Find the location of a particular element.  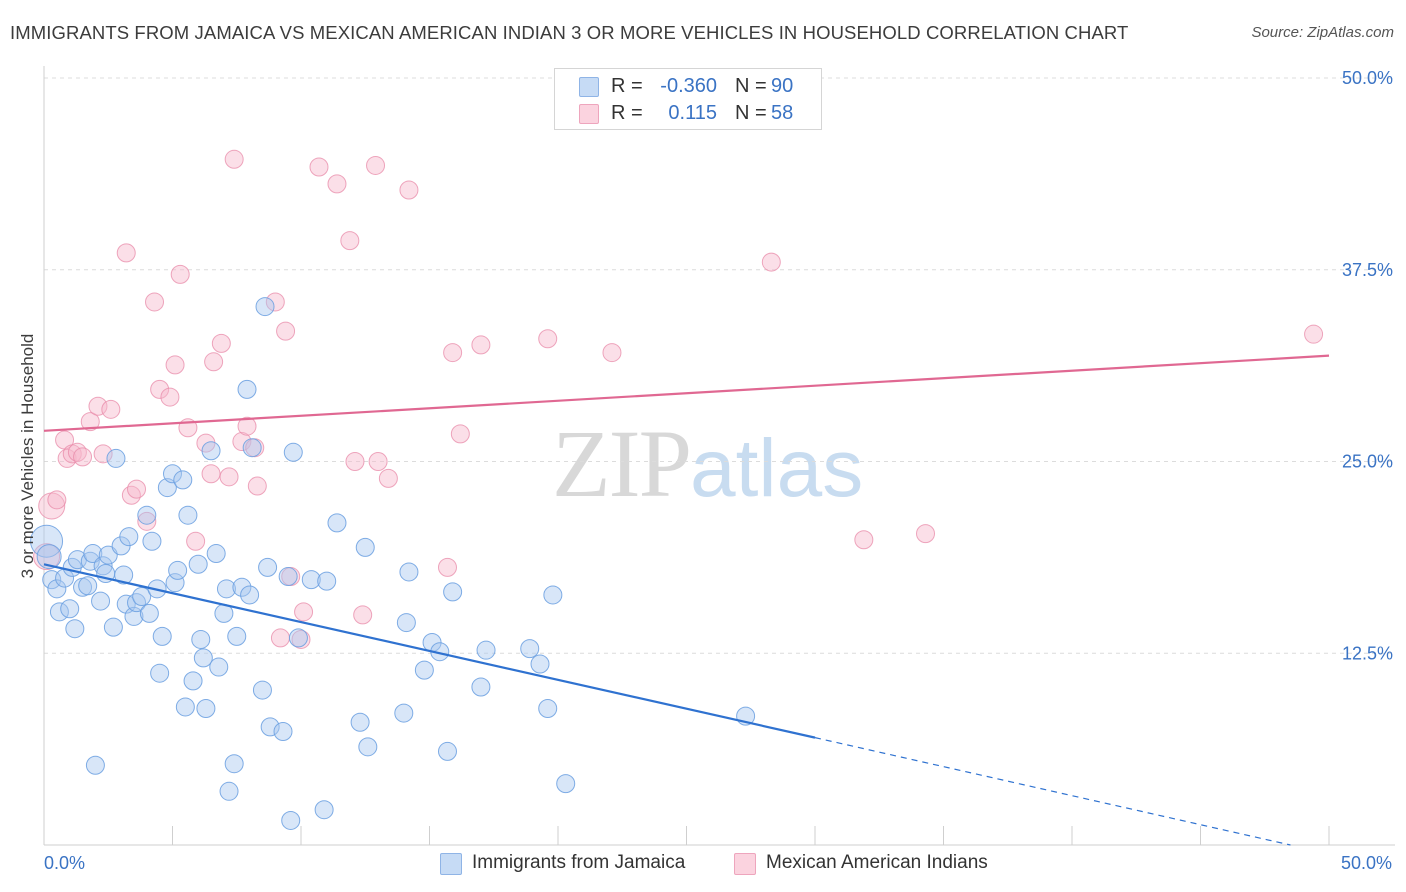

bottom-legend-swatch-blue is located at coordinates (451, 864).